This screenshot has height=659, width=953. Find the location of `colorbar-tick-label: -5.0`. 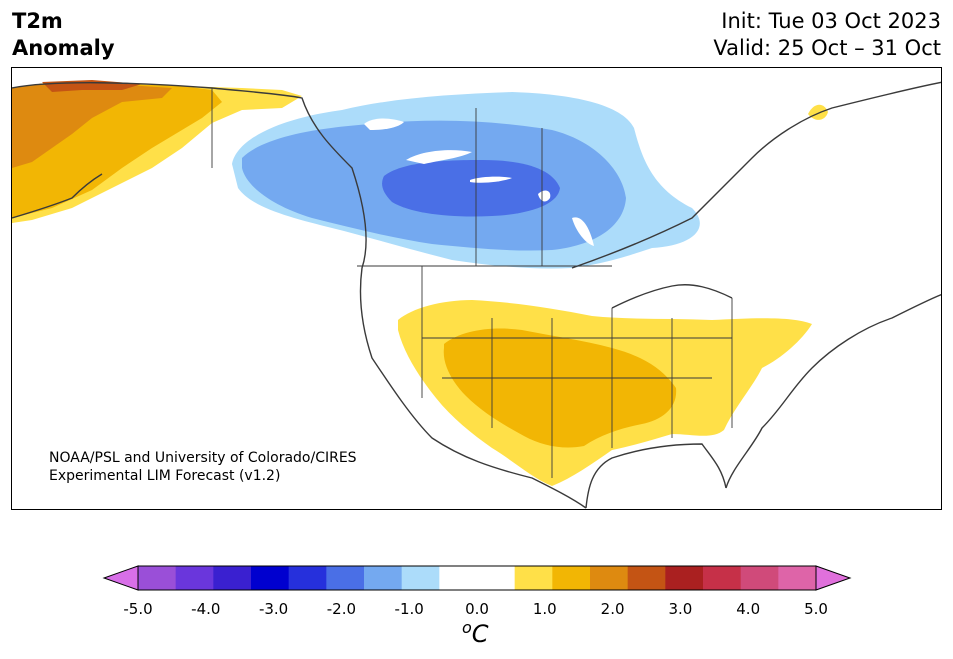

colorbar-tick-label: -5.0 is located at coordinates (138, 609).